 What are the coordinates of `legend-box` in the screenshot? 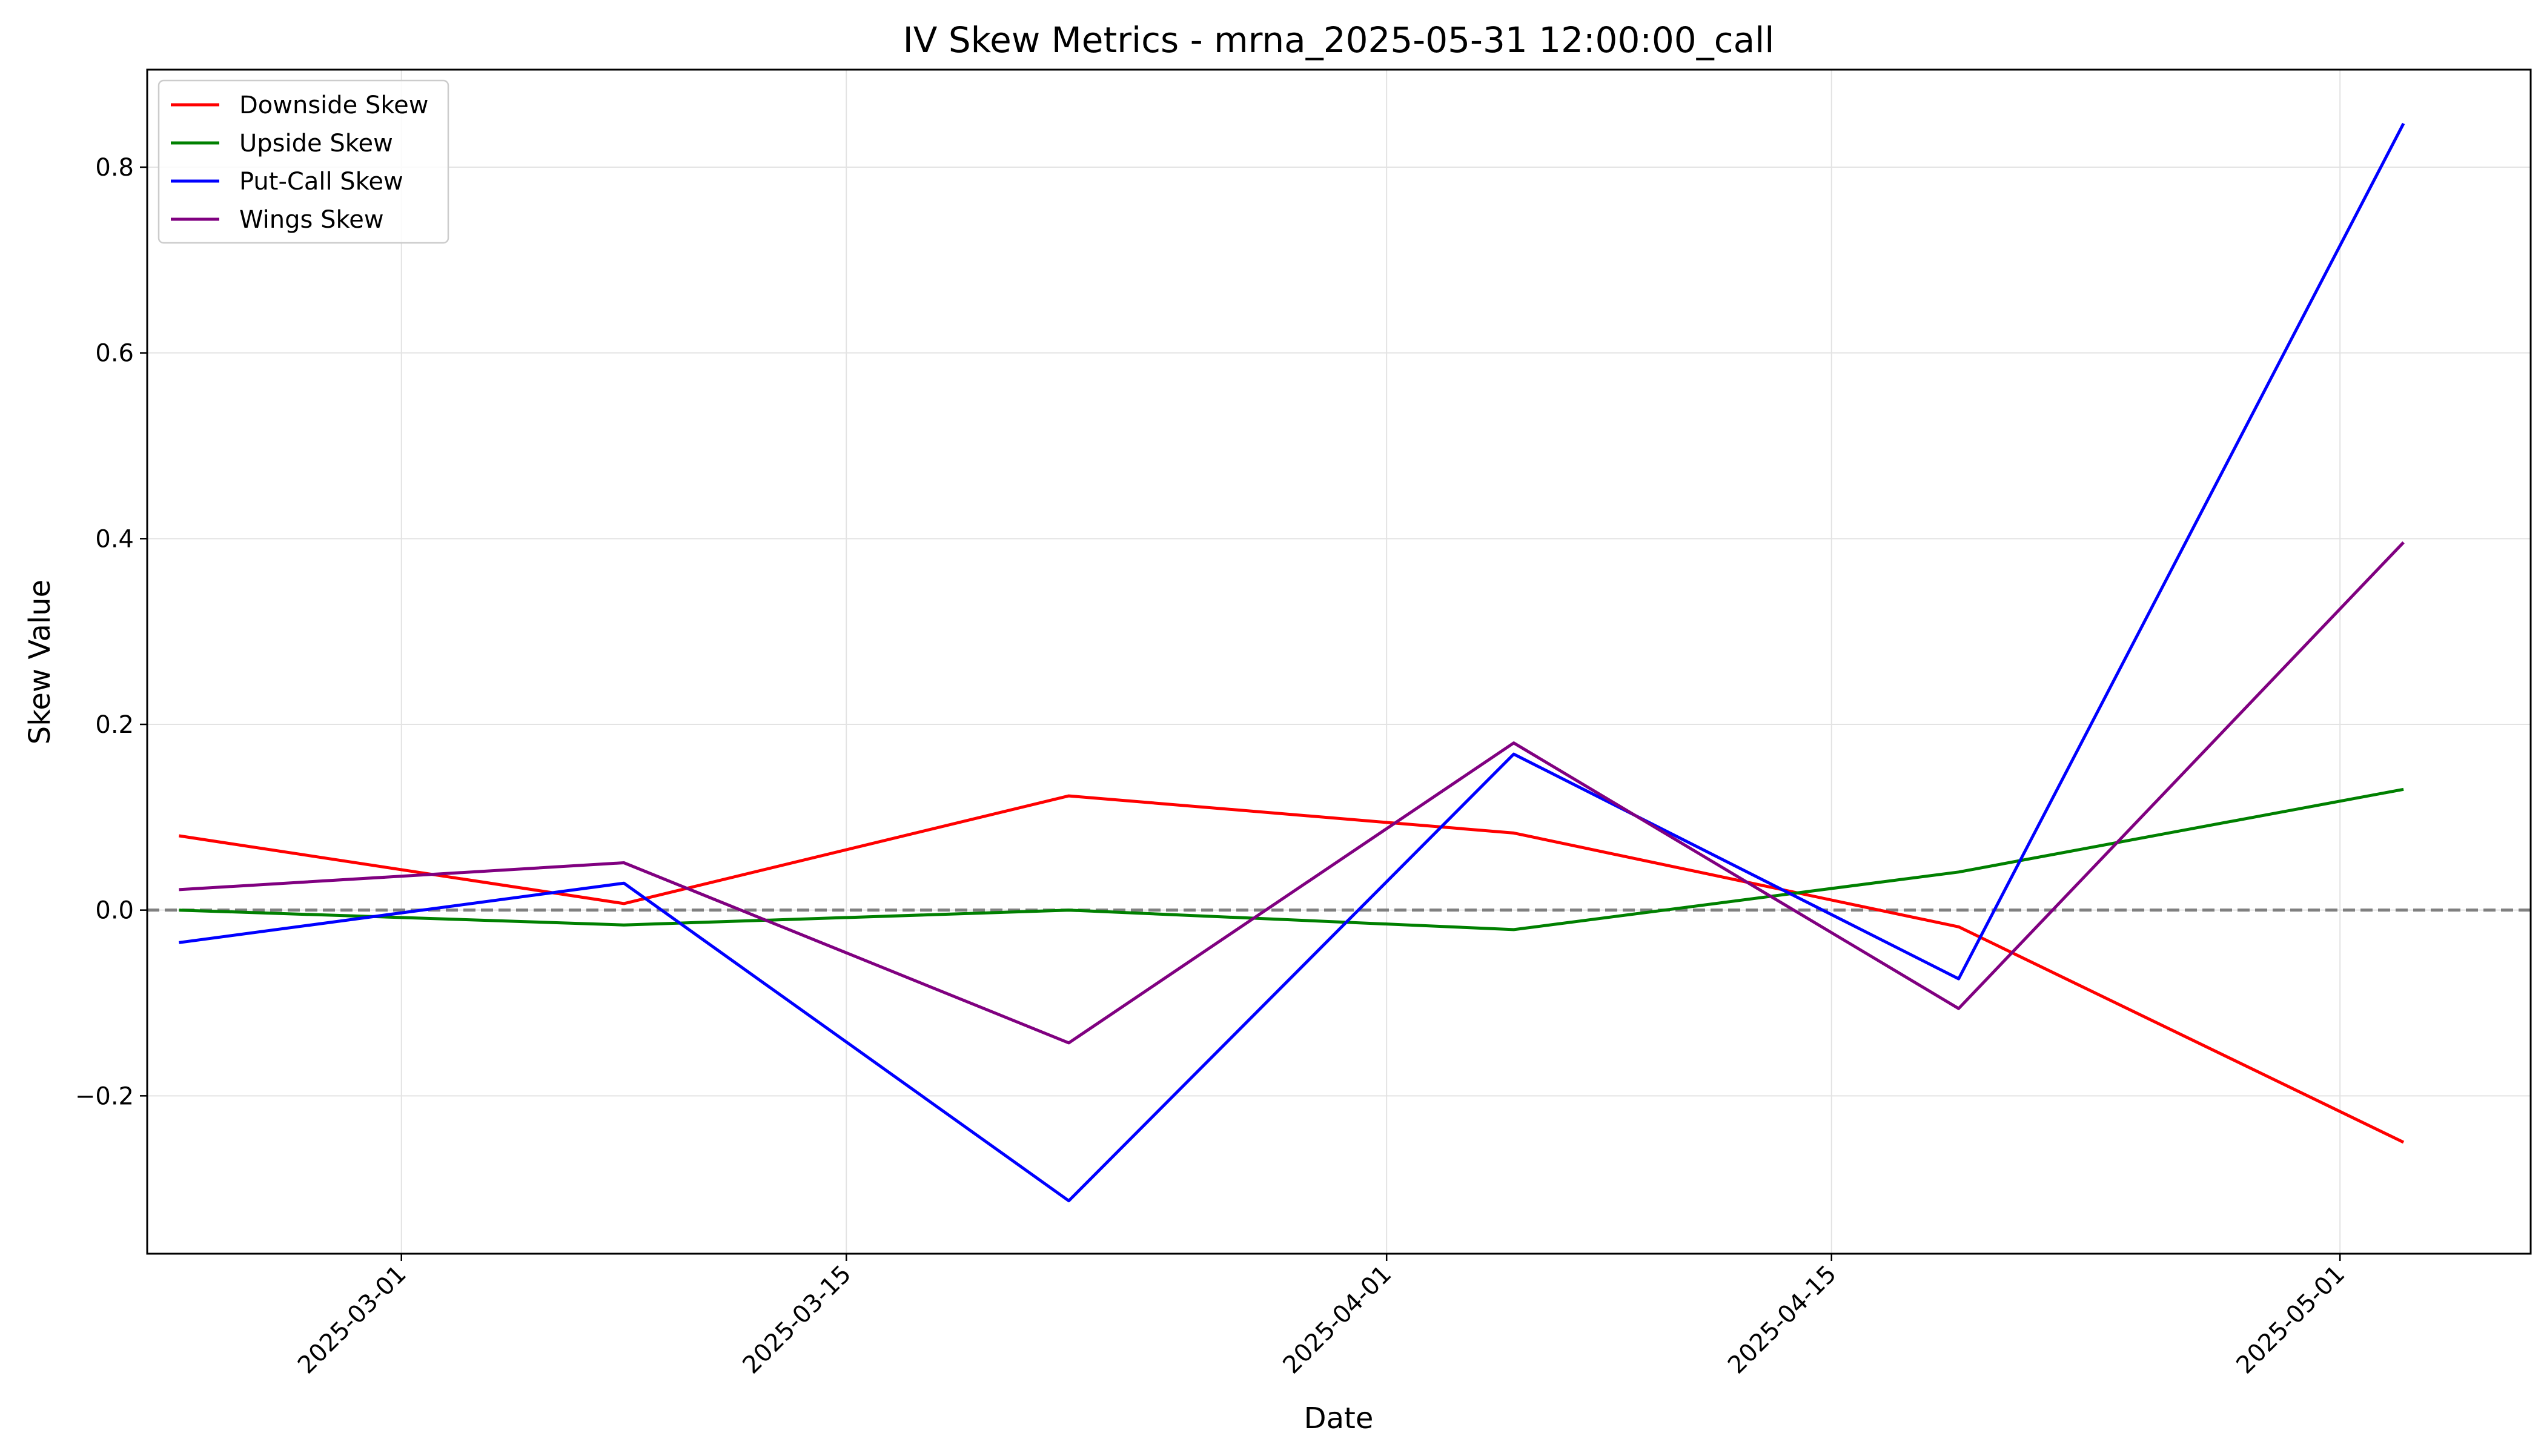 It's located at (303, 161).